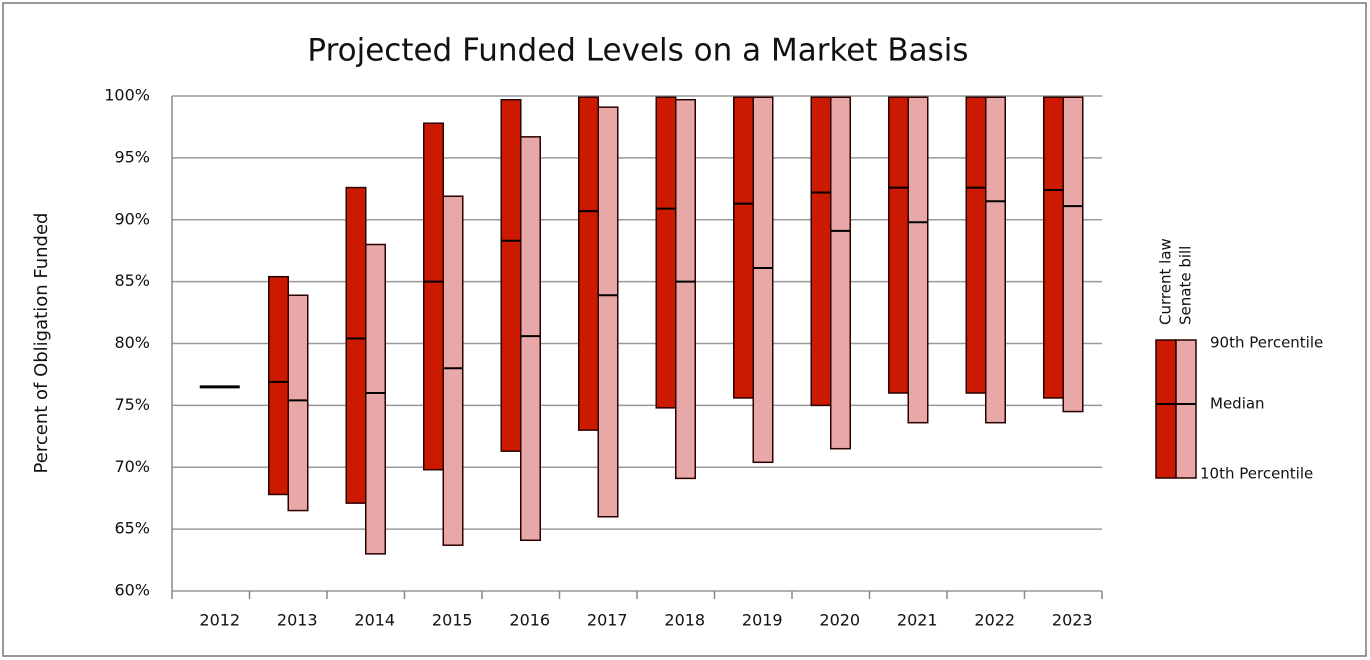 The image size is (1370, 660). Describe the element at coordinates (1072, 620) in the screenshot. I see `x-tick-label: 2023` at that location.